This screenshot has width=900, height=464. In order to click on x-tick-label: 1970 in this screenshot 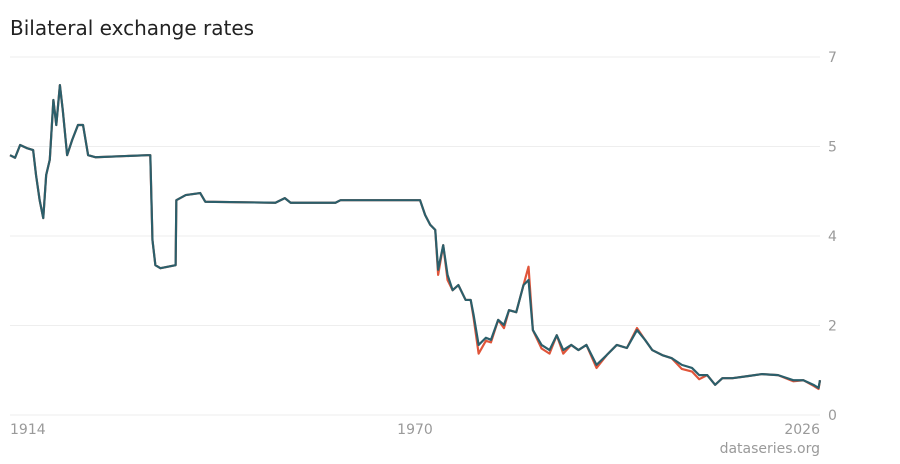, I will do `click(415, 430)`.